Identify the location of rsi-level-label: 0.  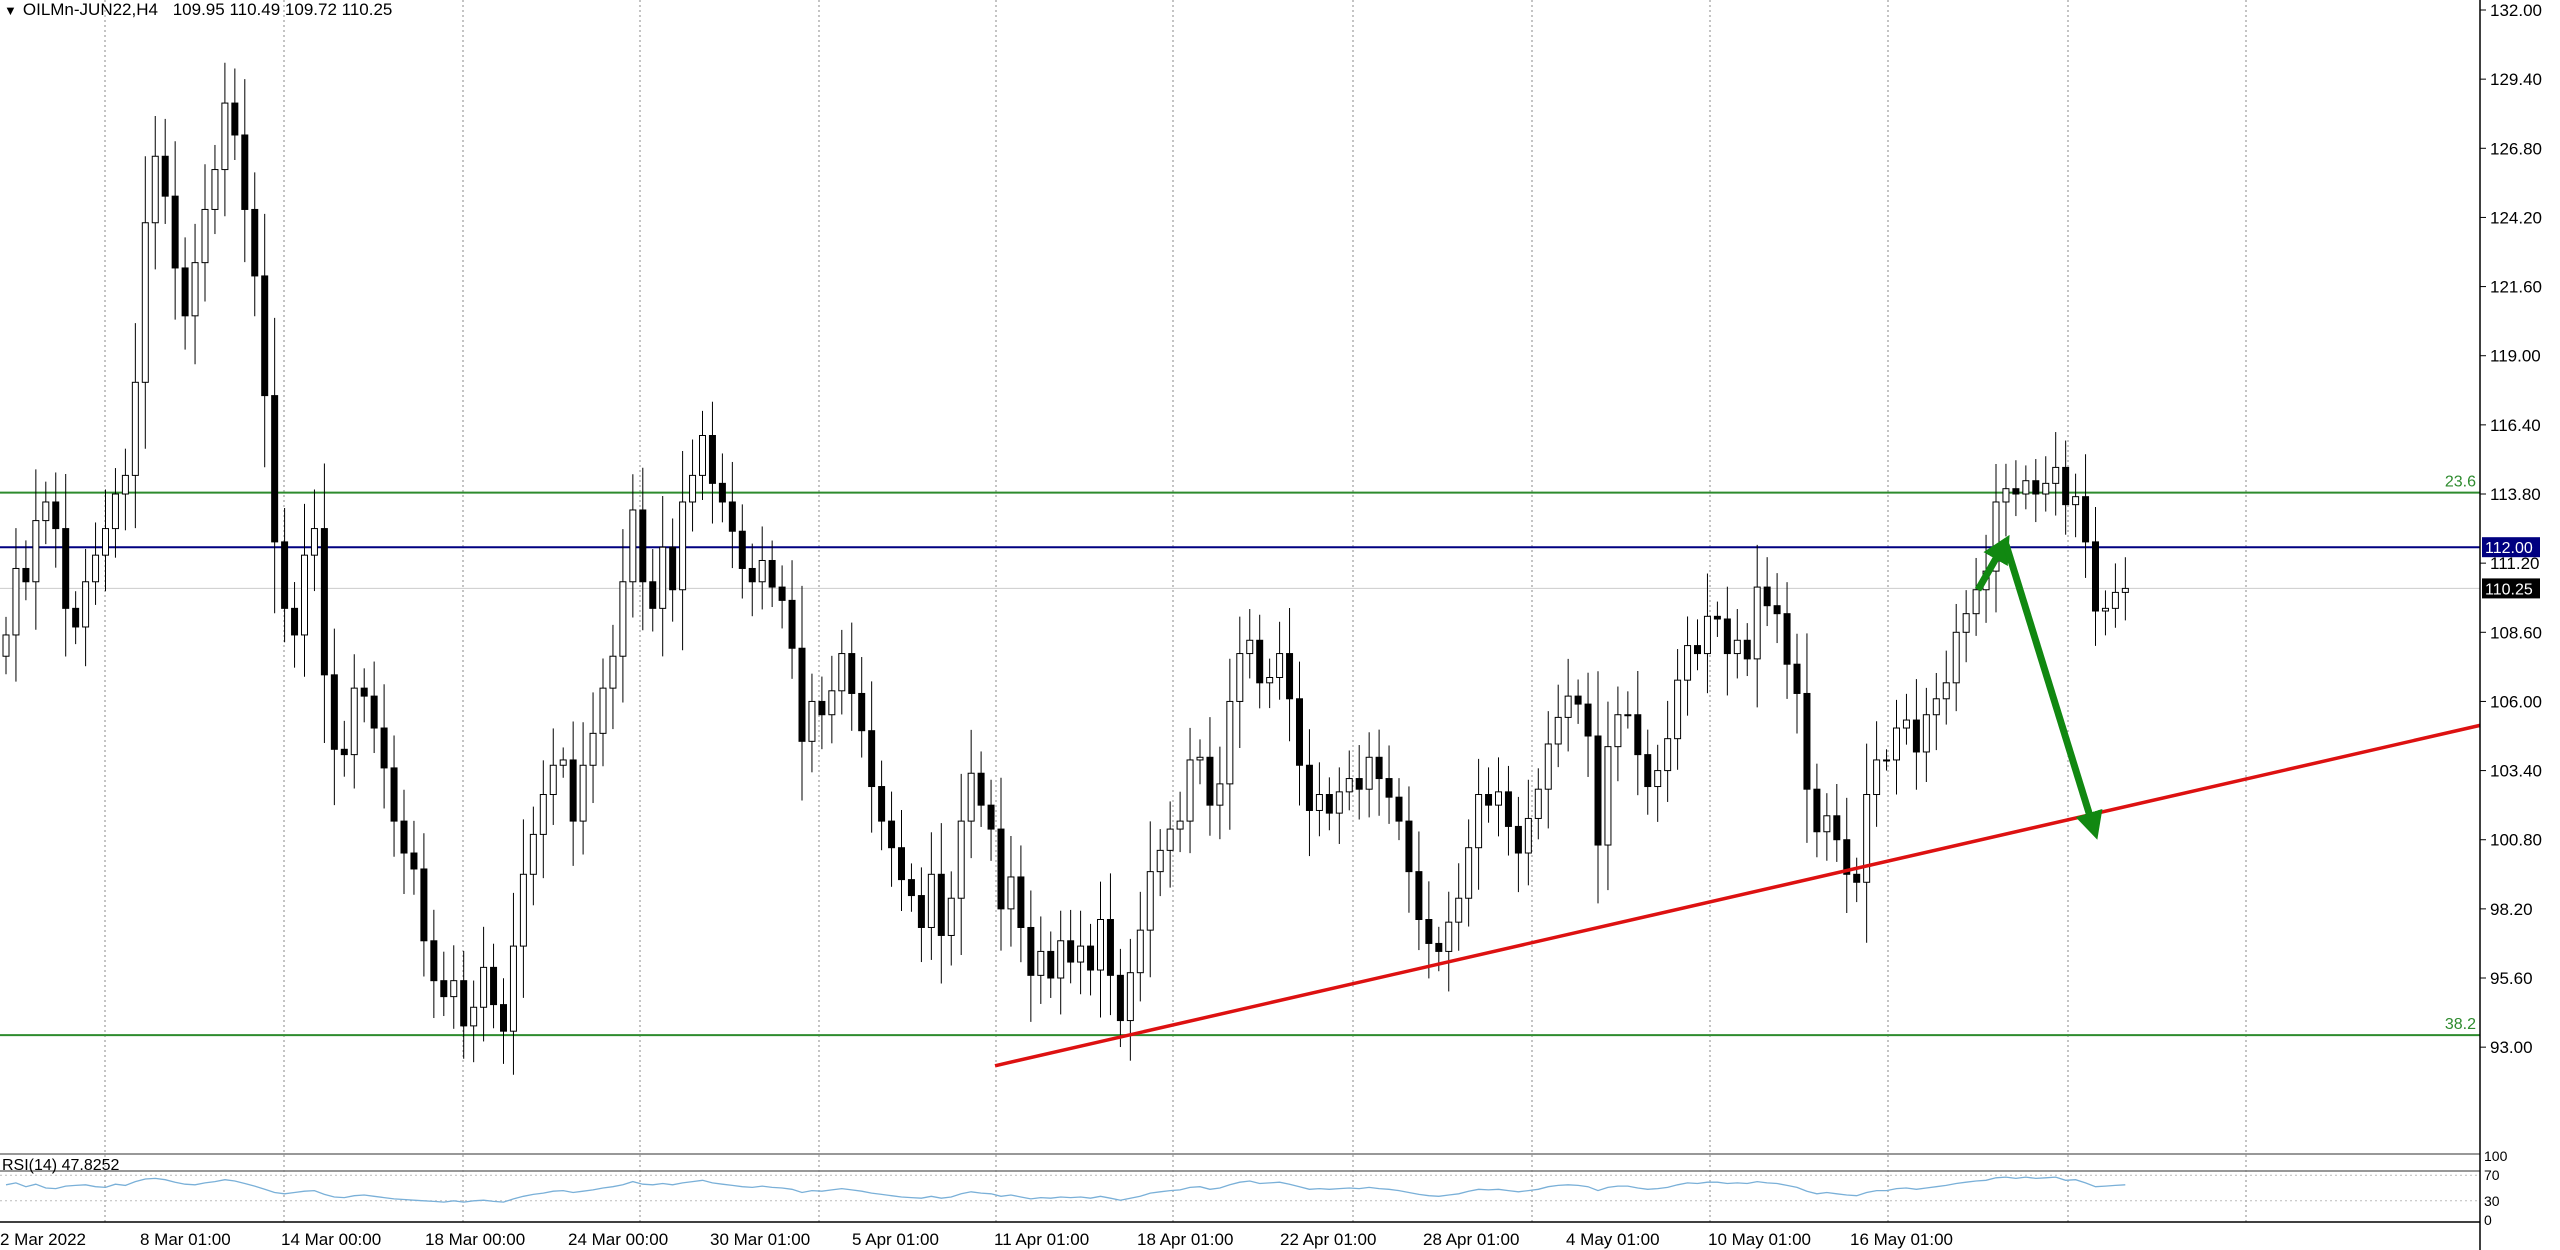
(2488, 1220).